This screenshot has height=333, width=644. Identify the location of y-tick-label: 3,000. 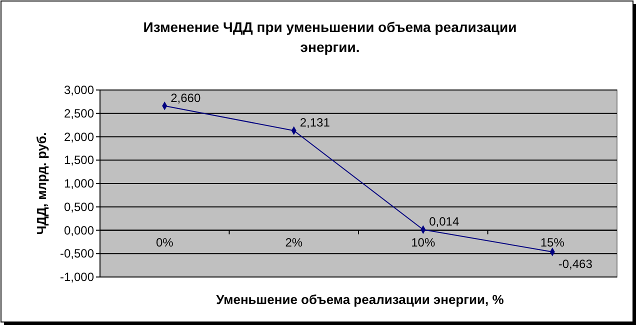
(79, 90).